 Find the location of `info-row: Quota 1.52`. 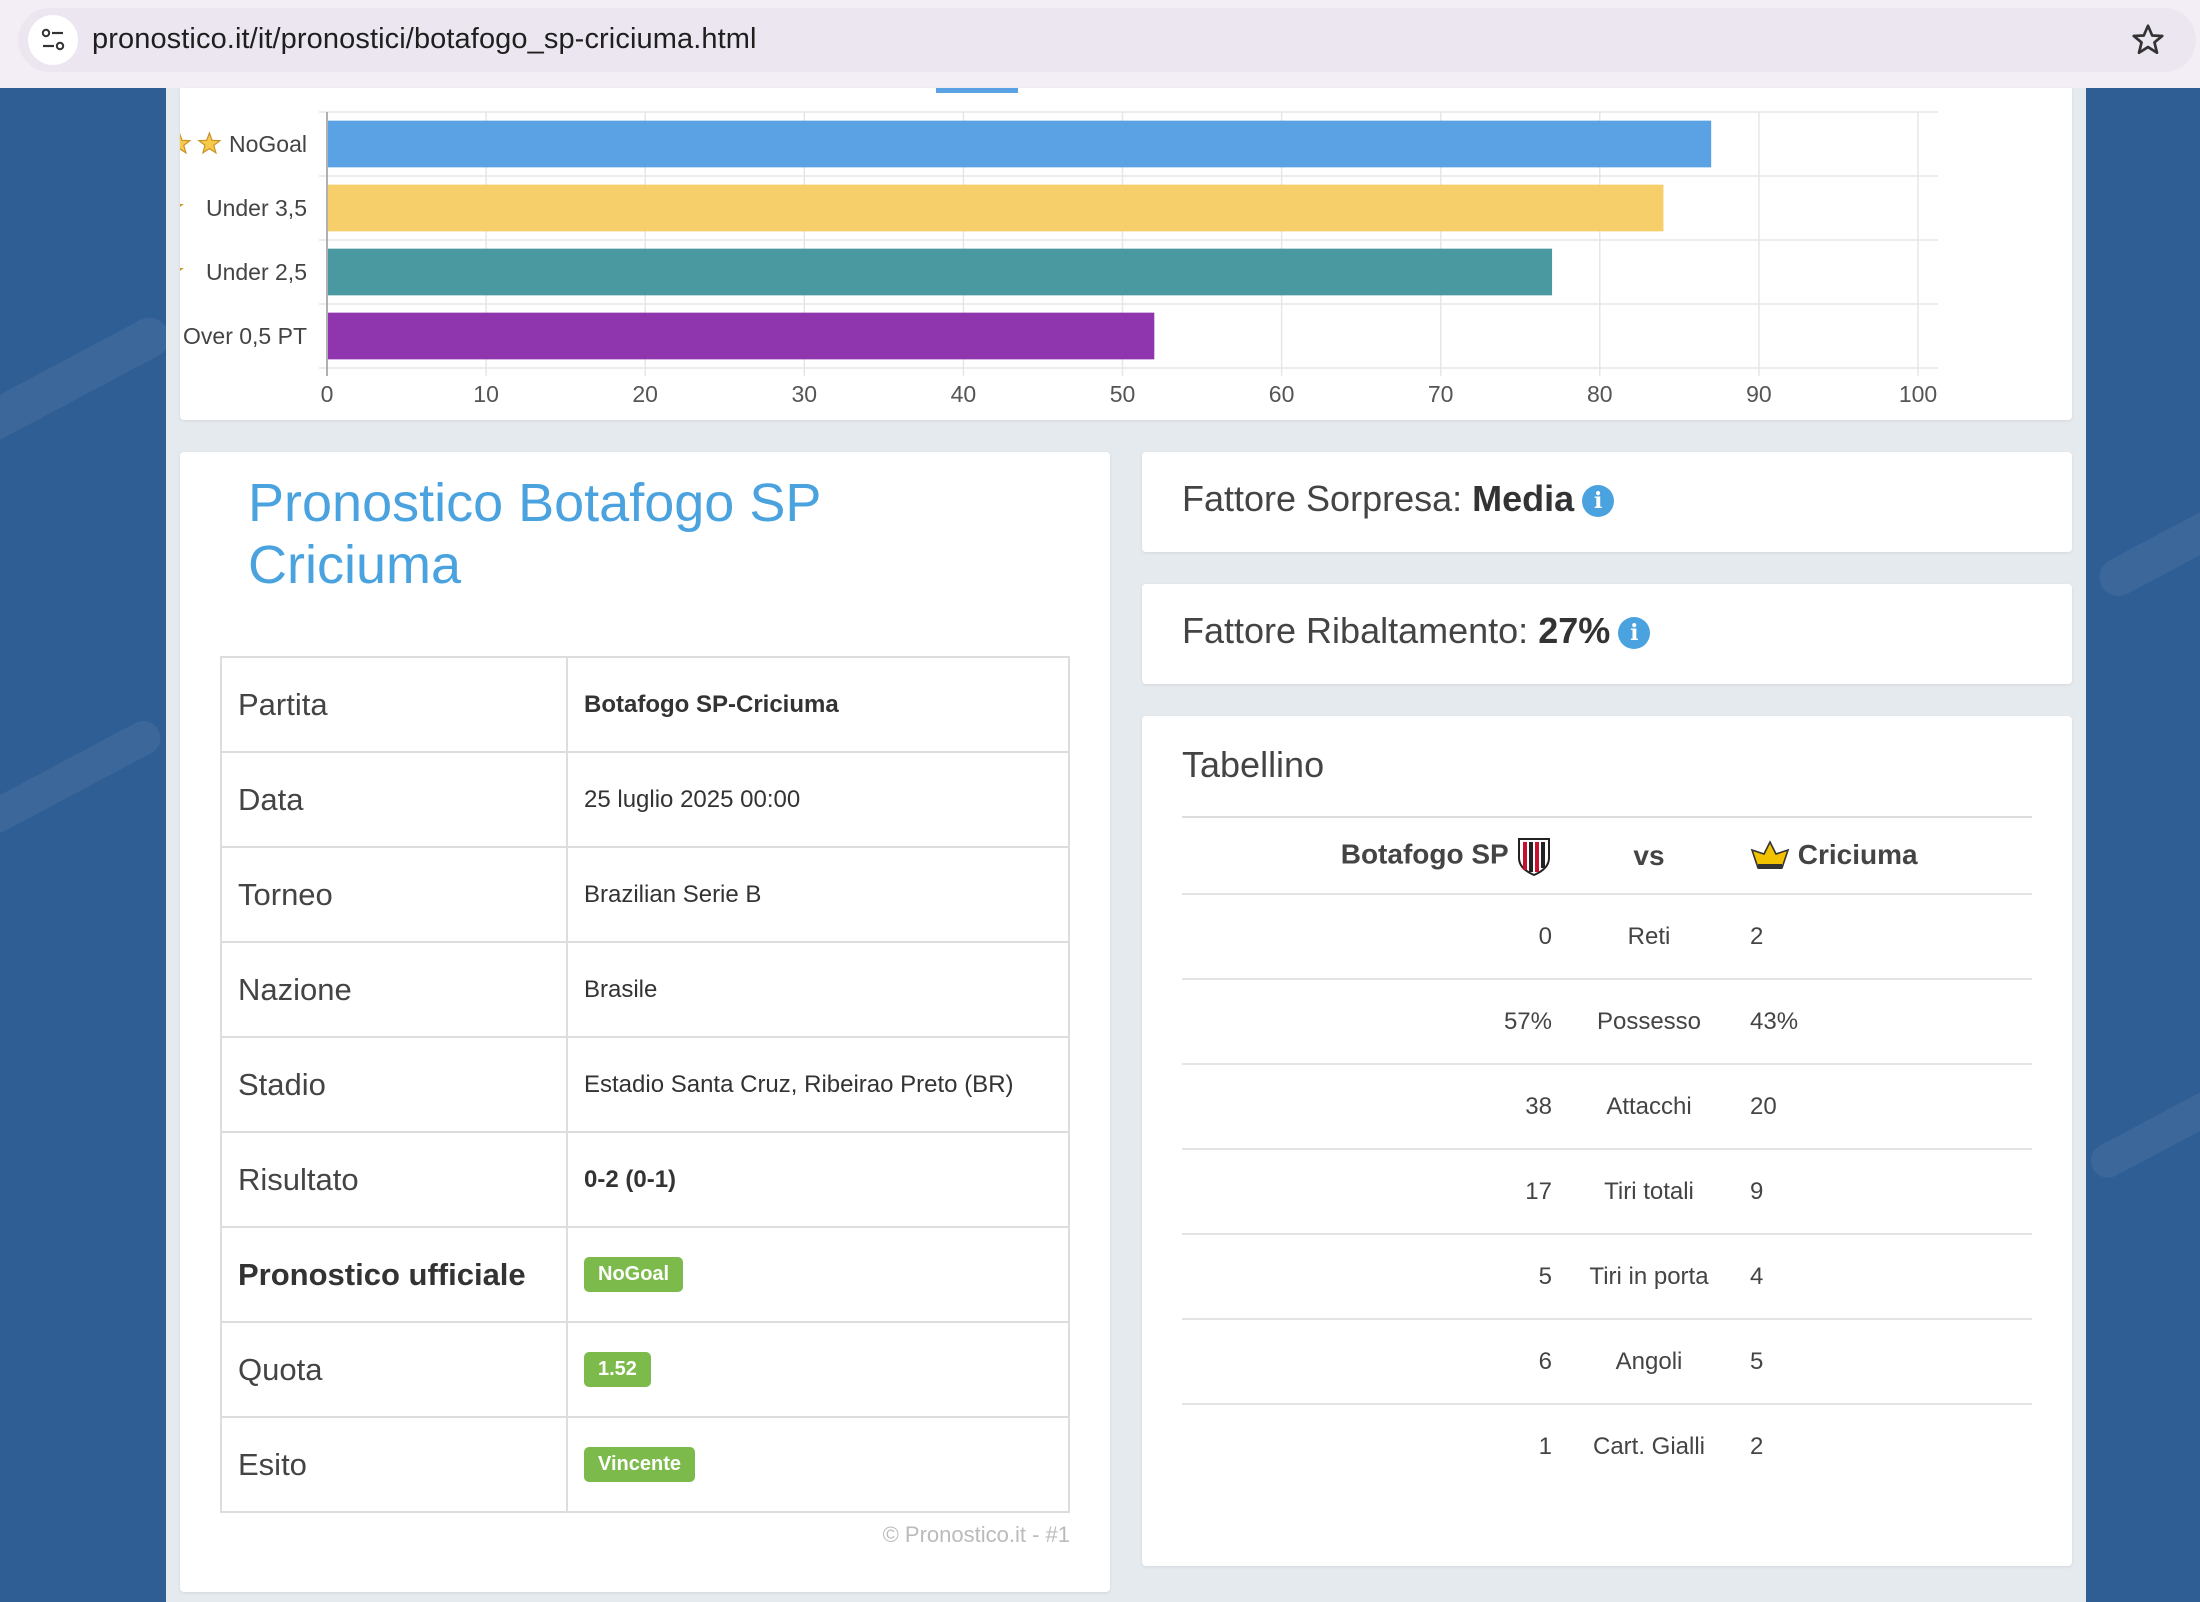

info-row: Quota 1.52 is located at coordinates (645, 1369).